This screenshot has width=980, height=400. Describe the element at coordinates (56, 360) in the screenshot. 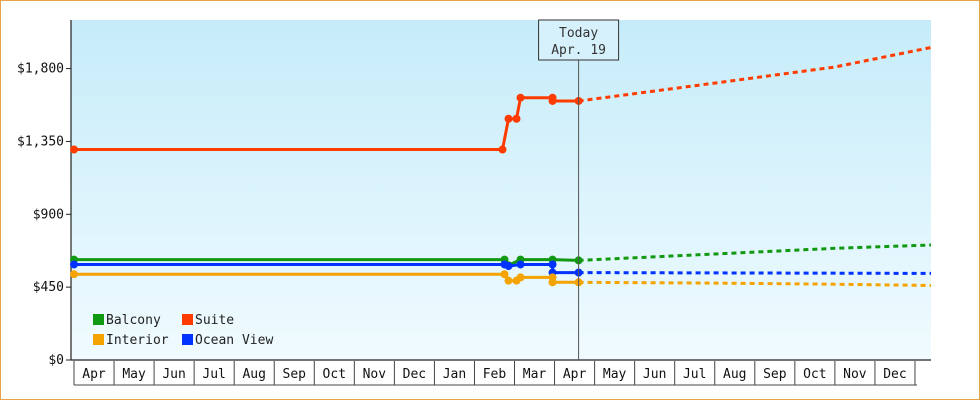

I see `y-tick-label: $0` at that location.